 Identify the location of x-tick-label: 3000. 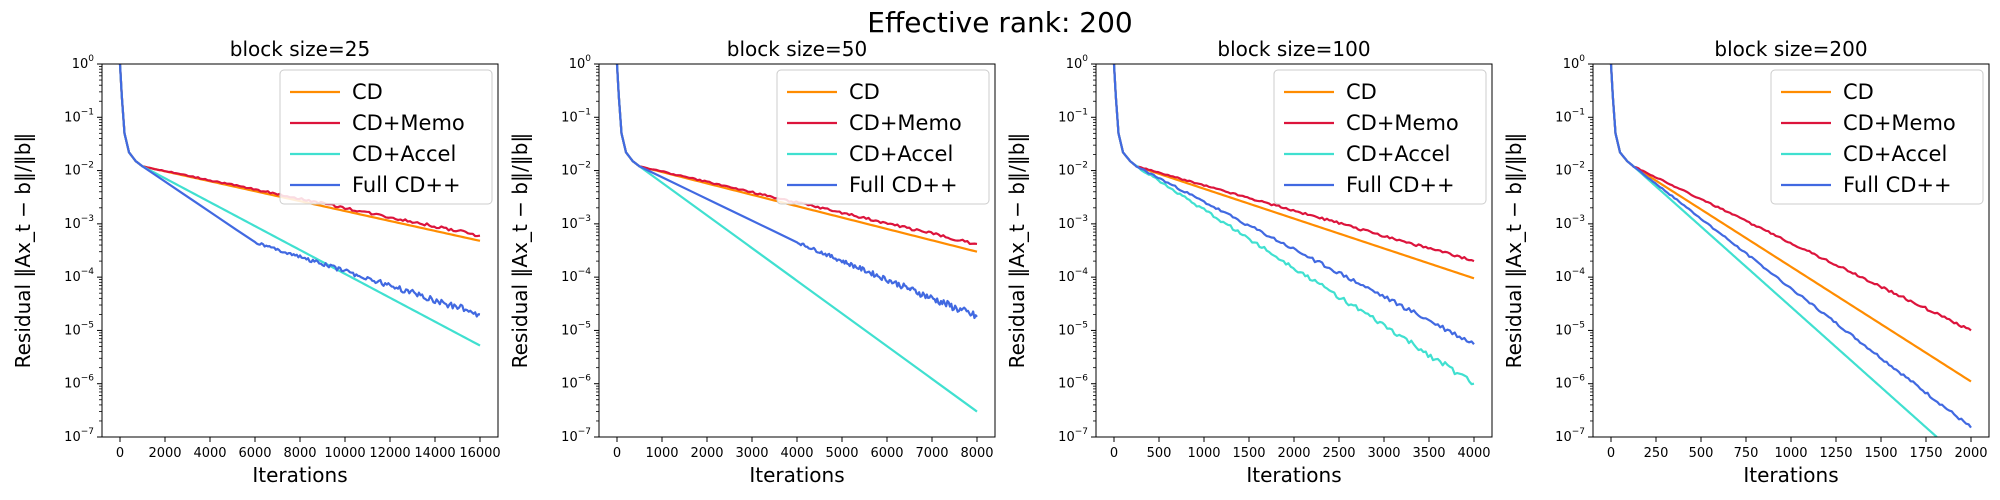
(751, 453).